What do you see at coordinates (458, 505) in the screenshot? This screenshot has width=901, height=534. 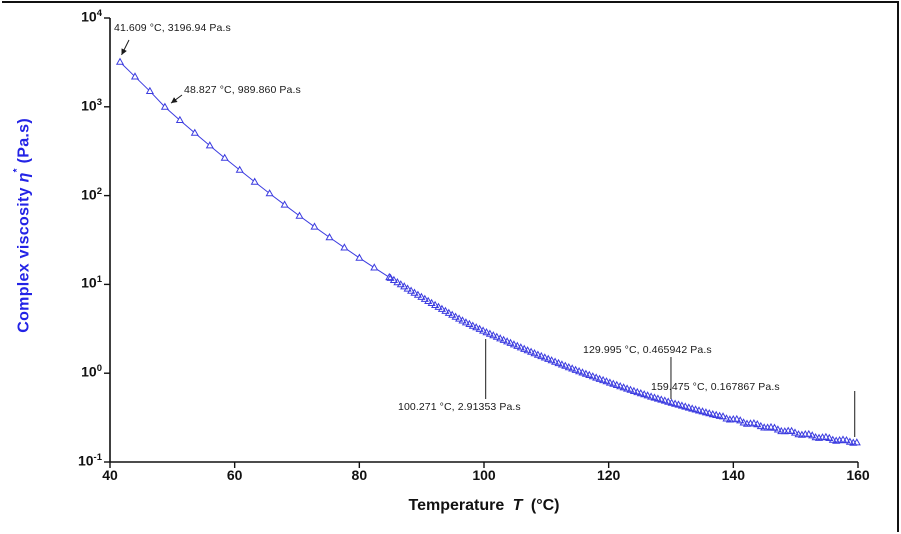 I see `x-axis-label-text: Temperature` at bounding box center [458, 505].